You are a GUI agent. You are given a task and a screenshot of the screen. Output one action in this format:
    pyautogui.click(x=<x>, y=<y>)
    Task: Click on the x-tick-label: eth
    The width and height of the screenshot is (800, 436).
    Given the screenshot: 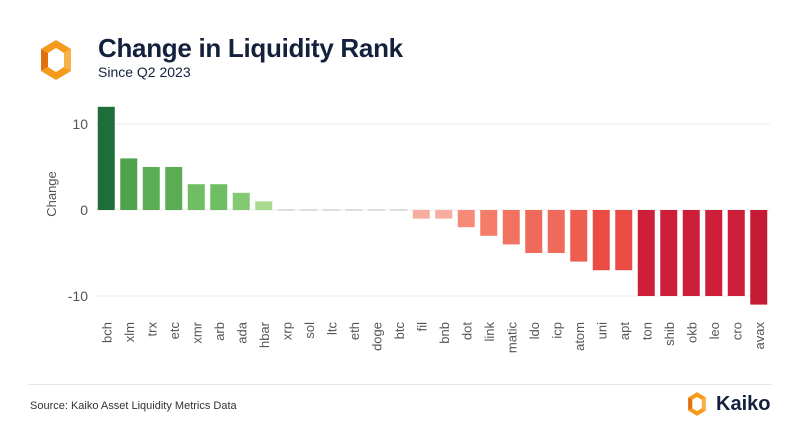 What is the action you would take?
    pyautogui.click(x=354, y=331)
    